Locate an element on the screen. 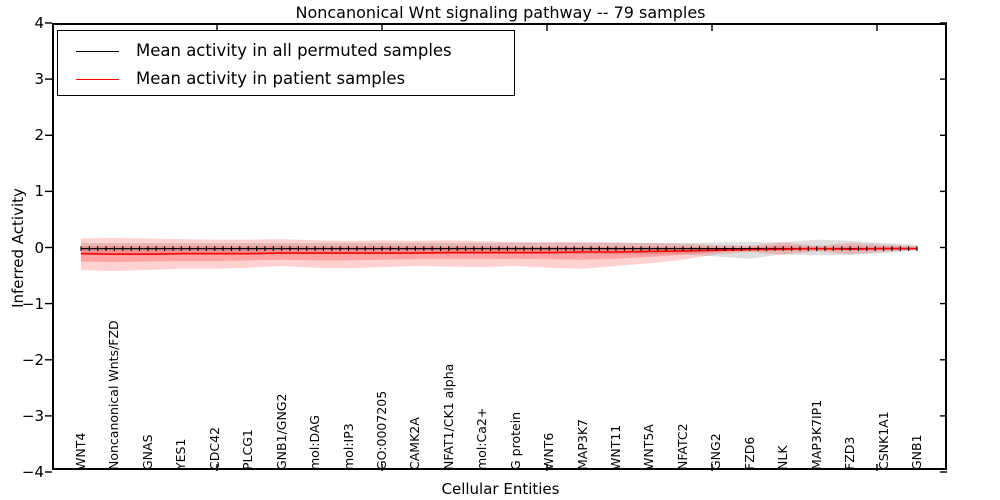 Image resolution: width=1000 pixels, height=500 pixels. y-tick-label: 3 is located at coordinates (39, 79).